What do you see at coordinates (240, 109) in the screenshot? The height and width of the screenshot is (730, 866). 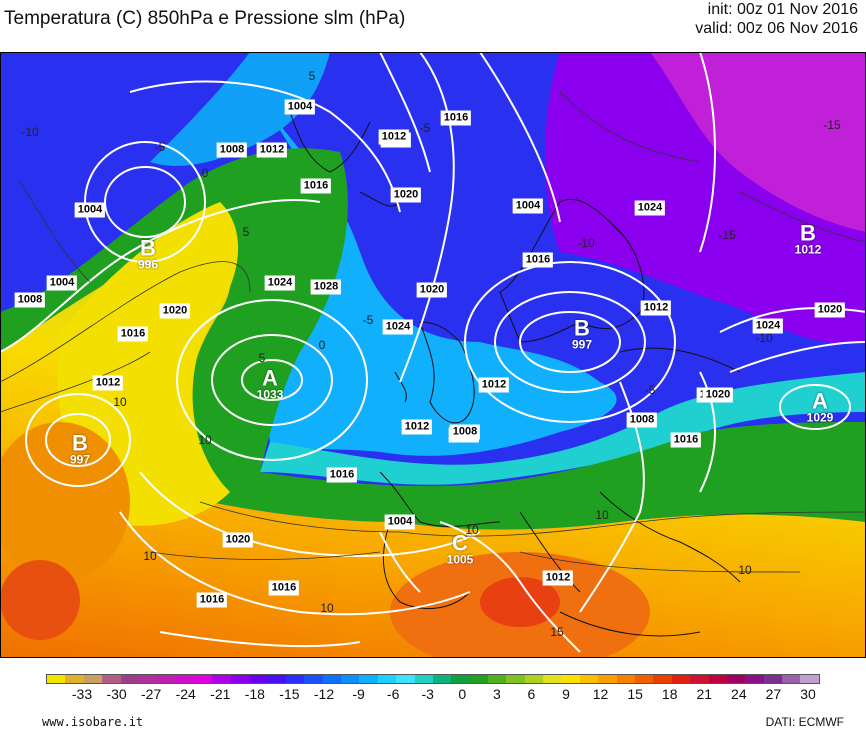 I see `north-cyan` at bounding box center [240, 109].